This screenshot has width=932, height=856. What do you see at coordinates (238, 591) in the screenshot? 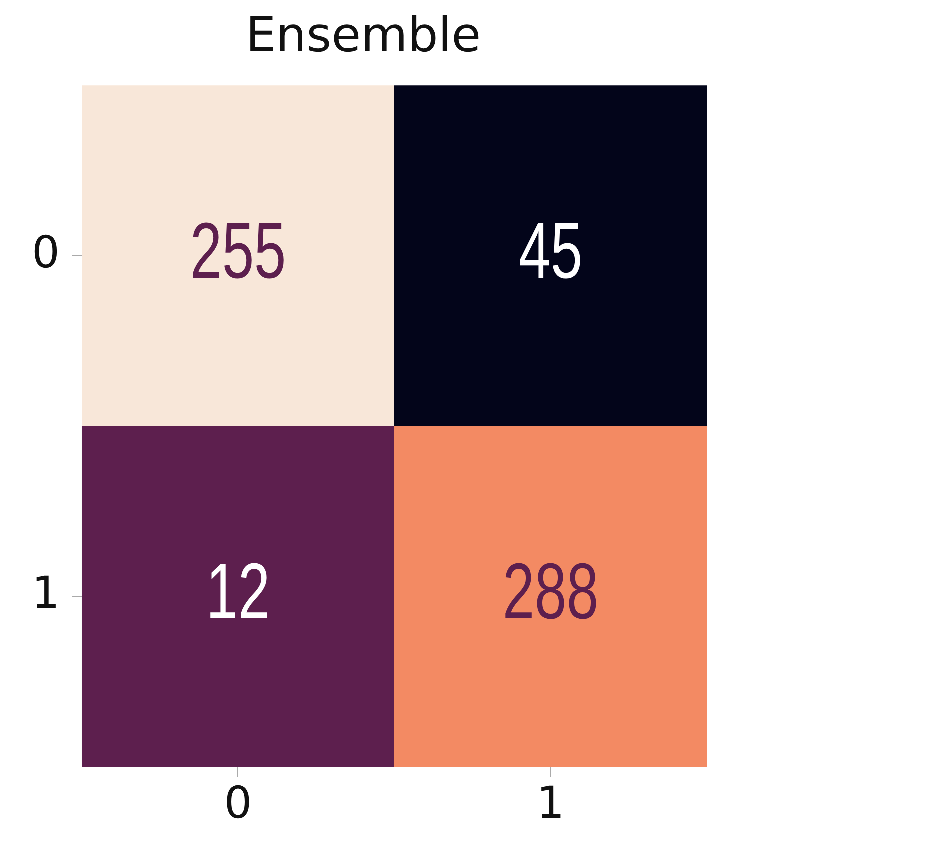
I see `data-label: 12` at bounding box center [238, 591].